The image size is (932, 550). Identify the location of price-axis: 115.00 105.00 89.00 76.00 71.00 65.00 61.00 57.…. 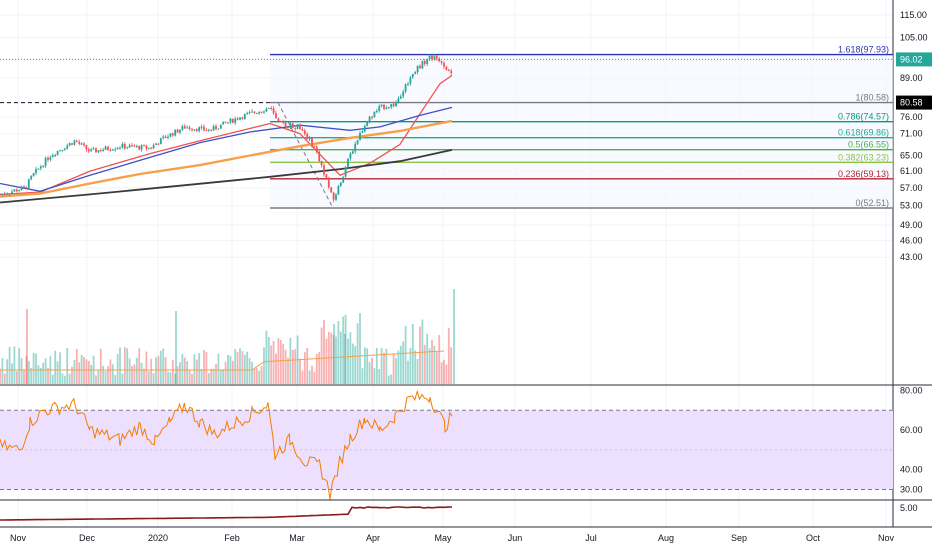
(914, 261).